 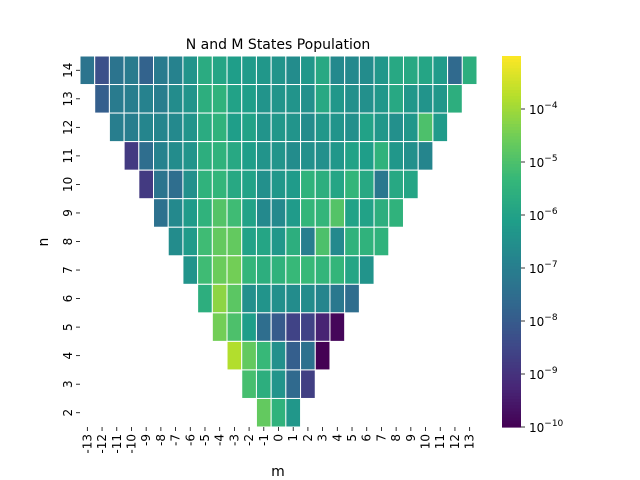 What do you see at coordinates (440, 441) in the screenshot?
I see `x-tick-label: 11` at bounding box center [440, 441].